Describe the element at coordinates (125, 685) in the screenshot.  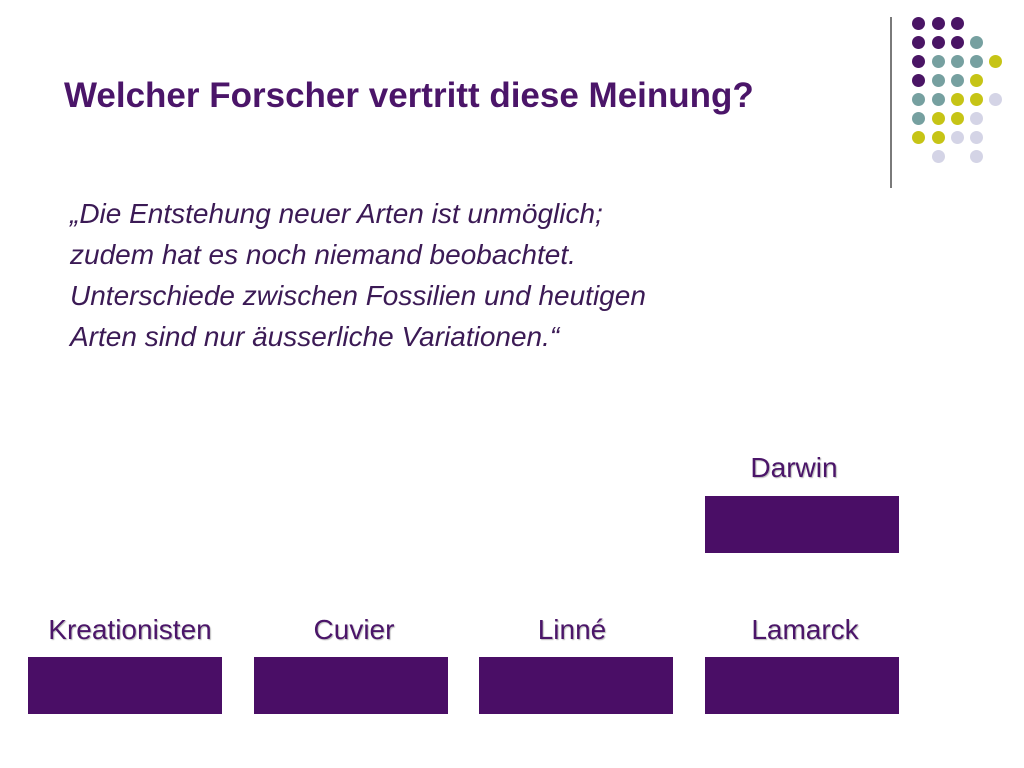
I see `answer-box-kreationisten` at that location.